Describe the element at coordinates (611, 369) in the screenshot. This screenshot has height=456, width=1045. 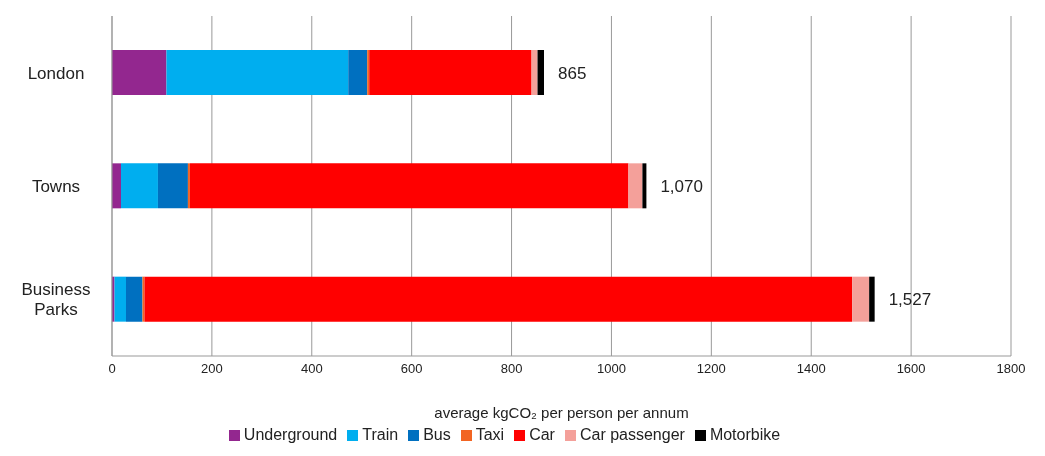
I see `x-tick-label: 1000` at that location.